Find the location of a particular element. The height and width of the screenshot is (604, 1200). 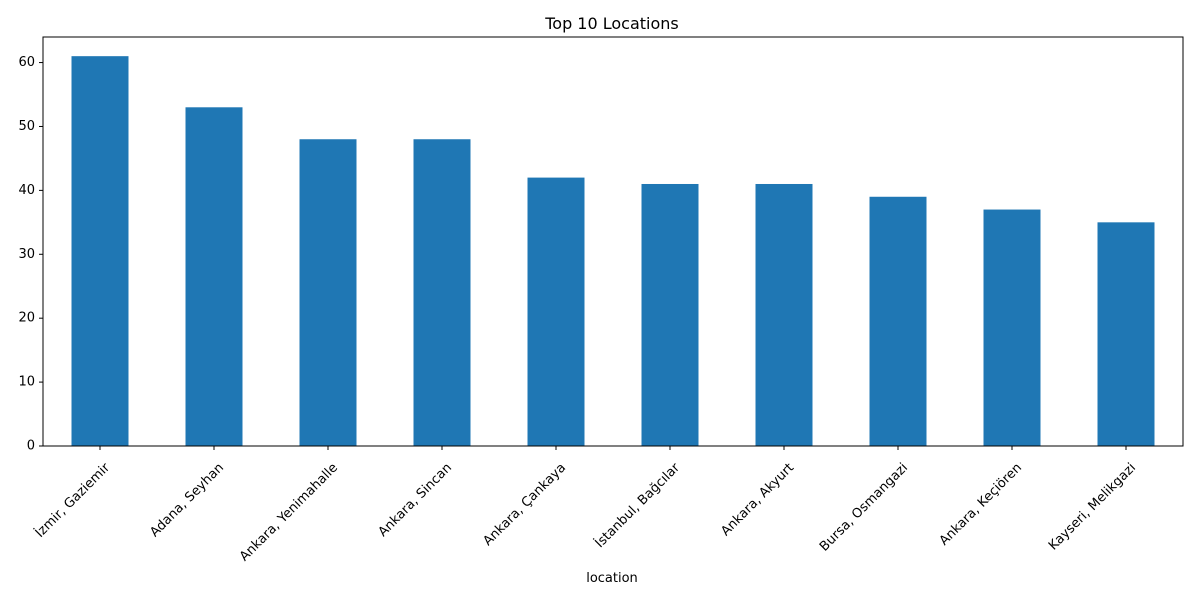

y-tick-label: 50 is located at coordinates (26, 126).